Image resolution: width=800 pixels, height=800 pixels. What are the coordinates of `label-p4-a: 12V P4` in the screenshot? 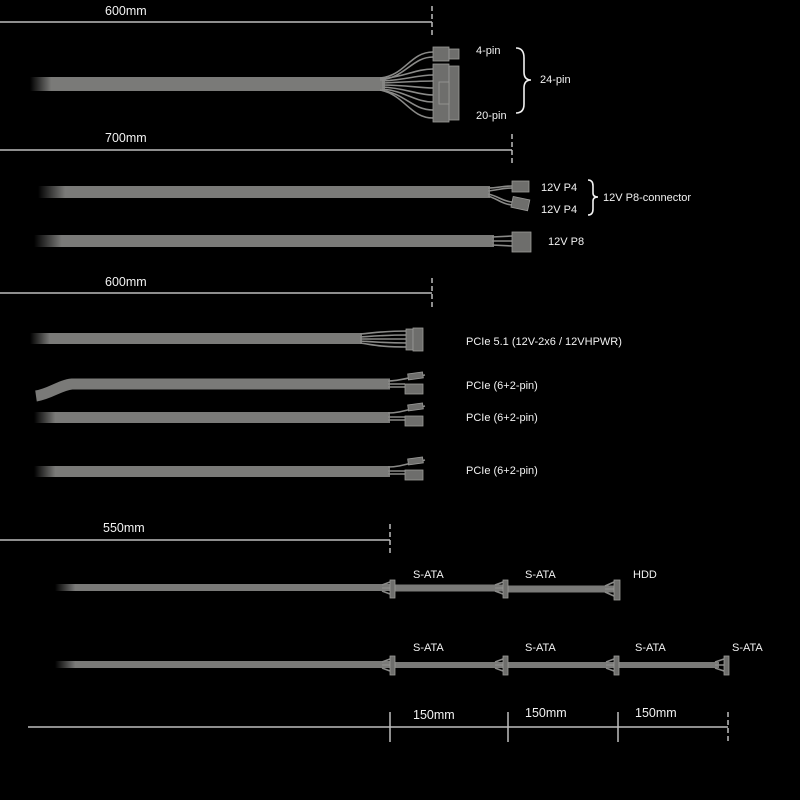 It's located at (559, 188).